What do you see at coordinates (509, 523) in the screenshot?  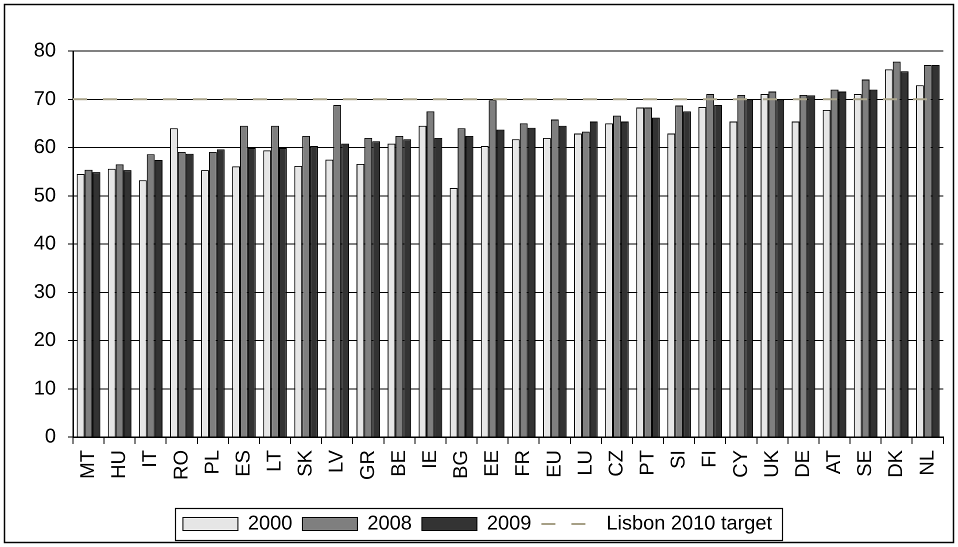 I see `legend-label: 2009` at bounding box center [509, 523].